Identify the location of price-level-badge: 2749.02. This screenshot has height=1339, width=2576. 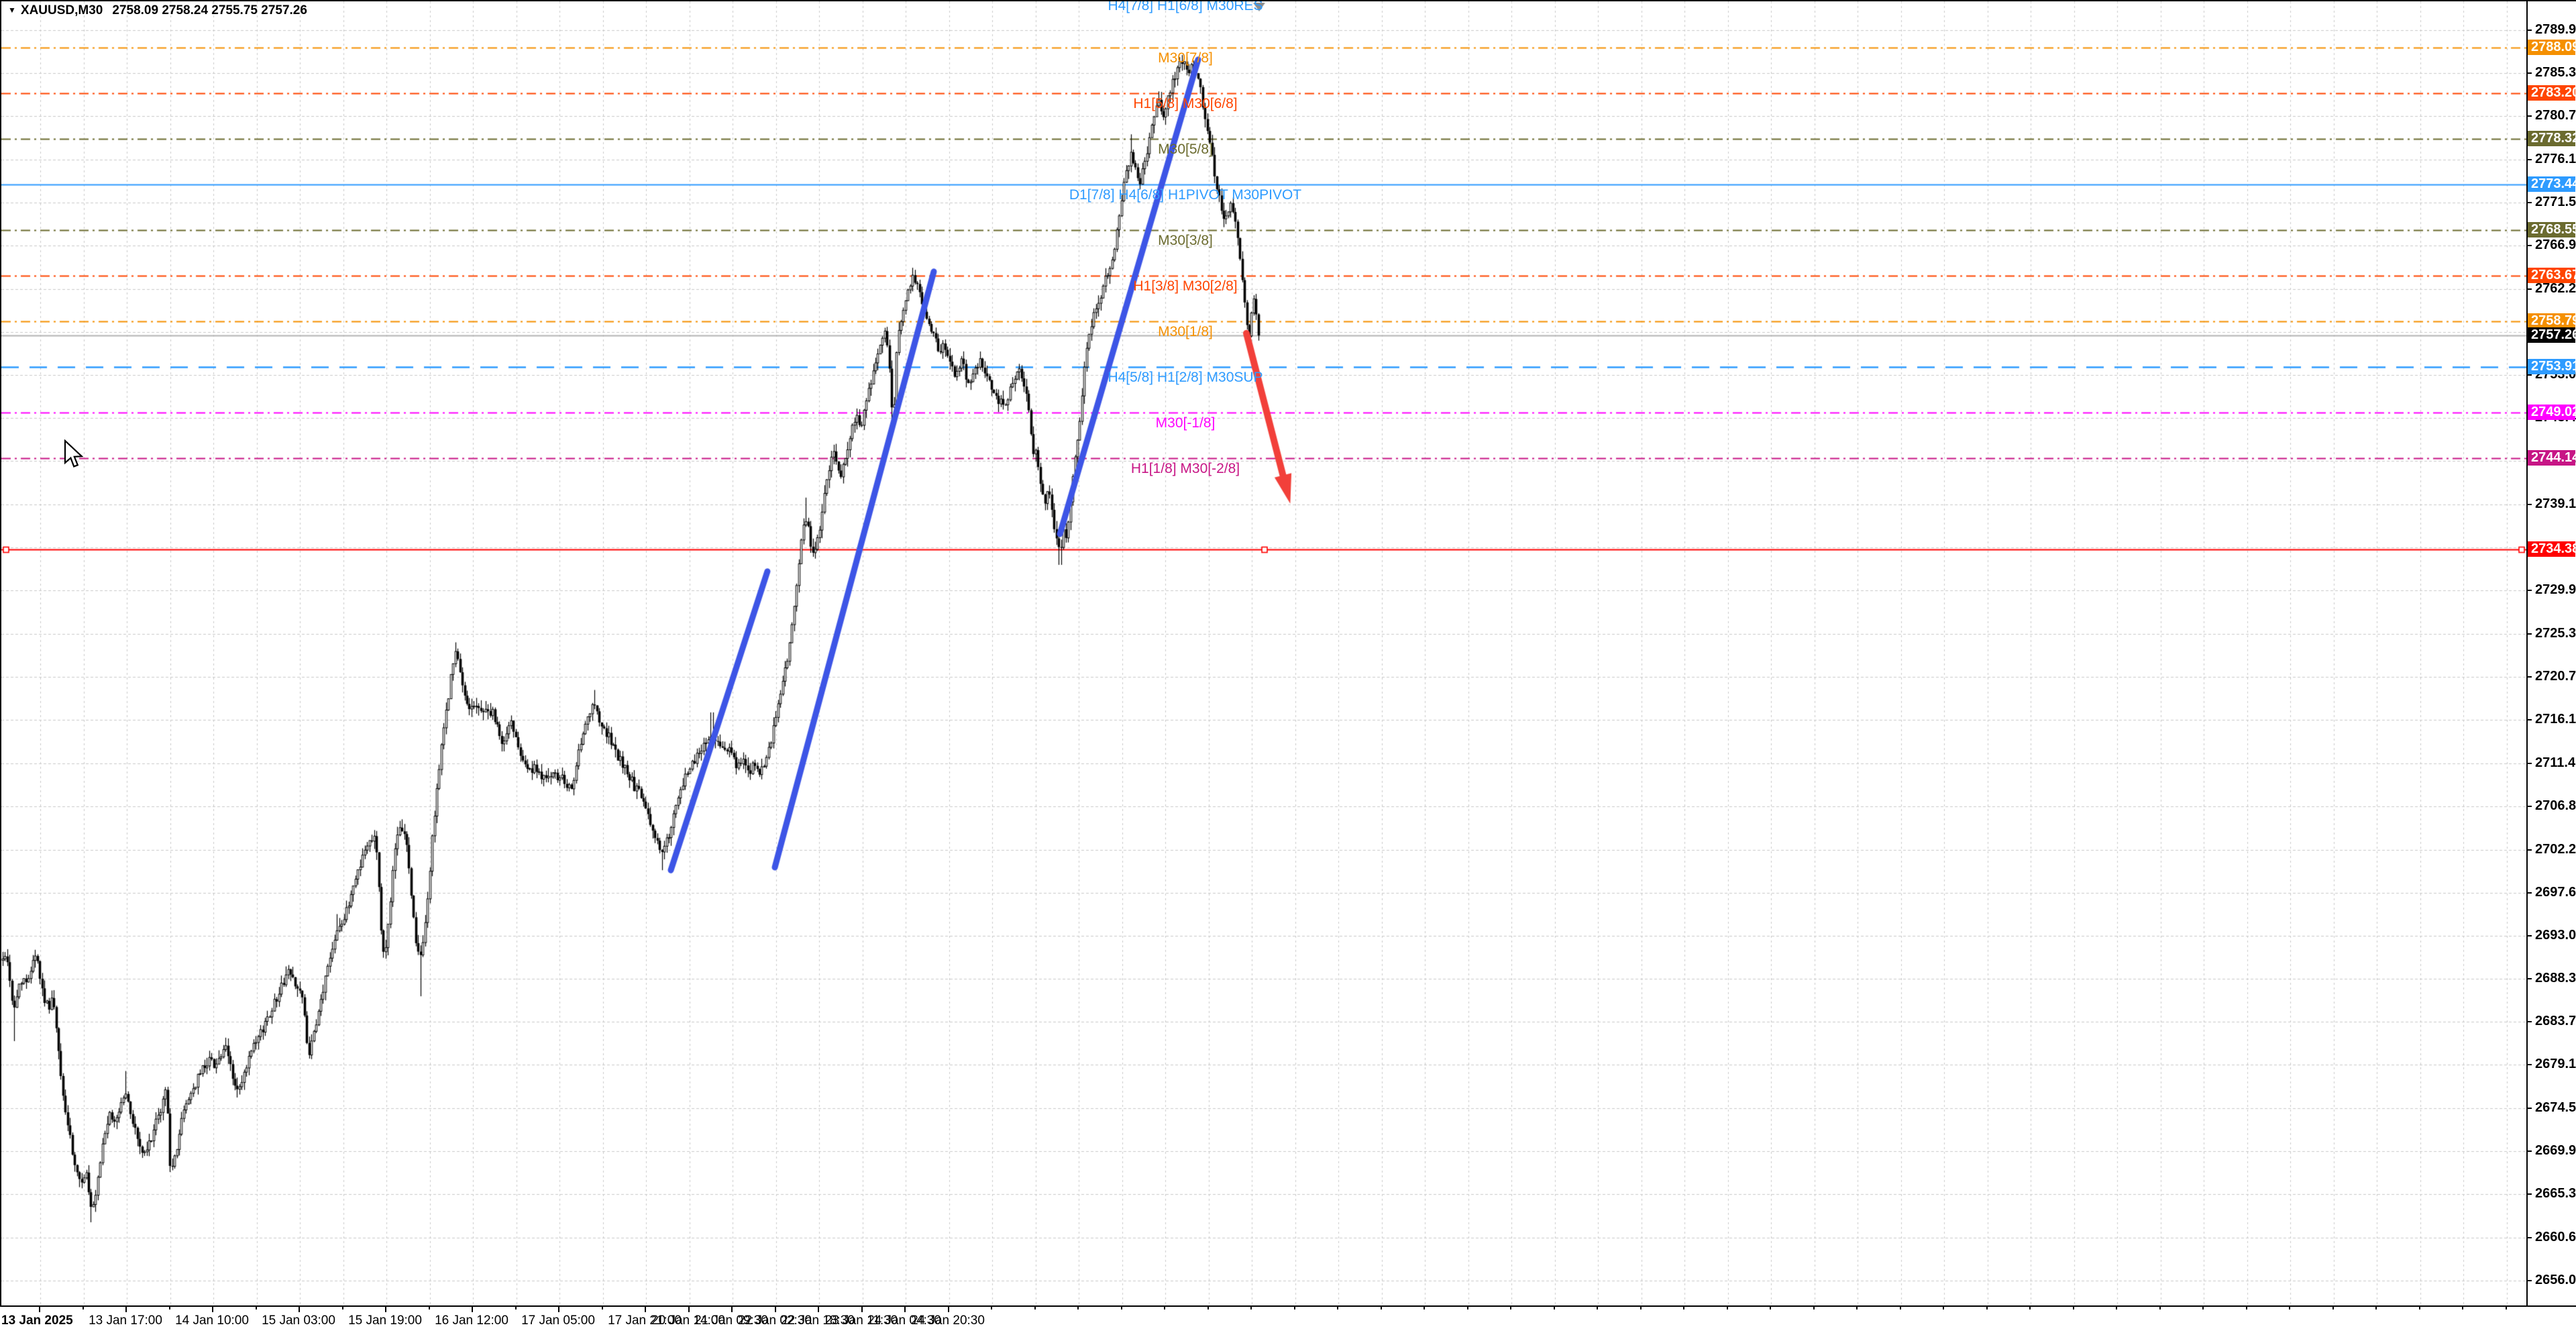
(2552, 412).